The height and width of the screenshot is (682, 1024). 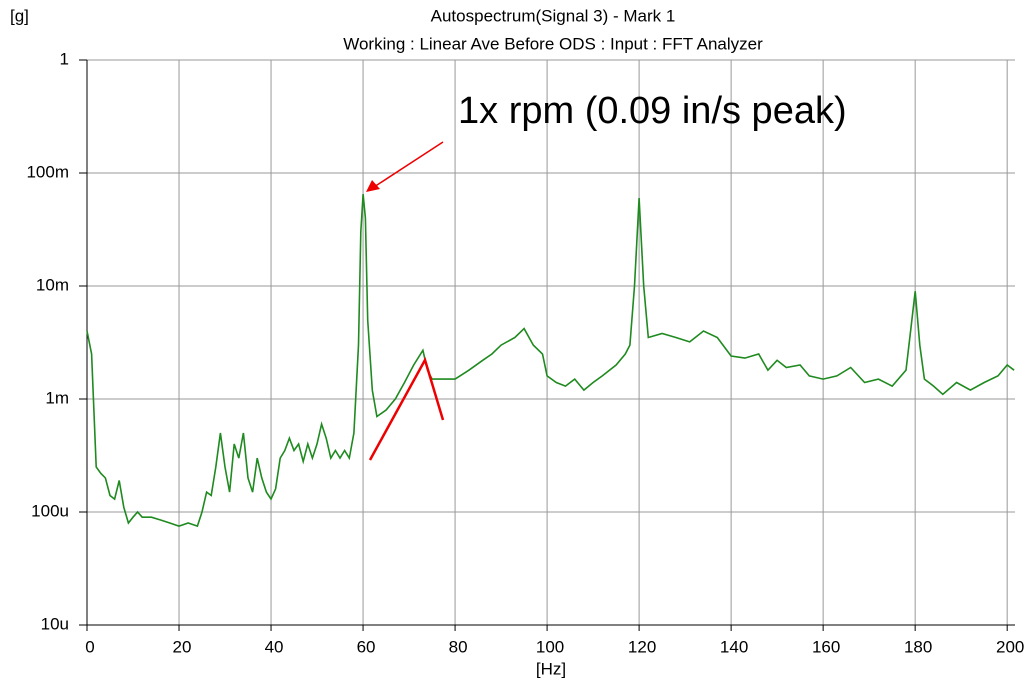 What do you see at coordinates (1010, 646) in the screenshot?
I see `x-tick-label: 200` at bounding box center [1010, 646].